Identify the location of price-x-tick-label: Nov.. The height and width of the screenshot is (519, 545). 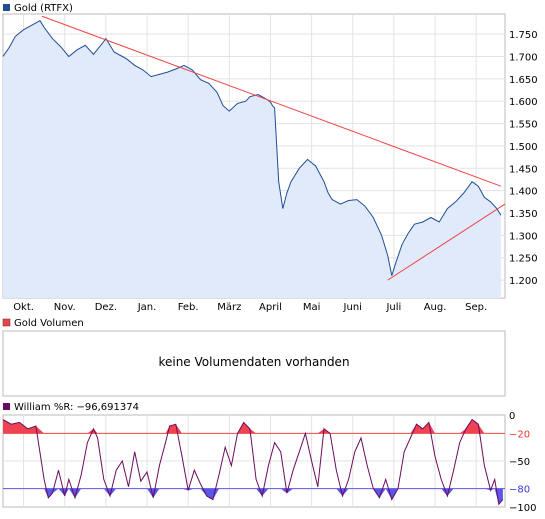
(65, 307).